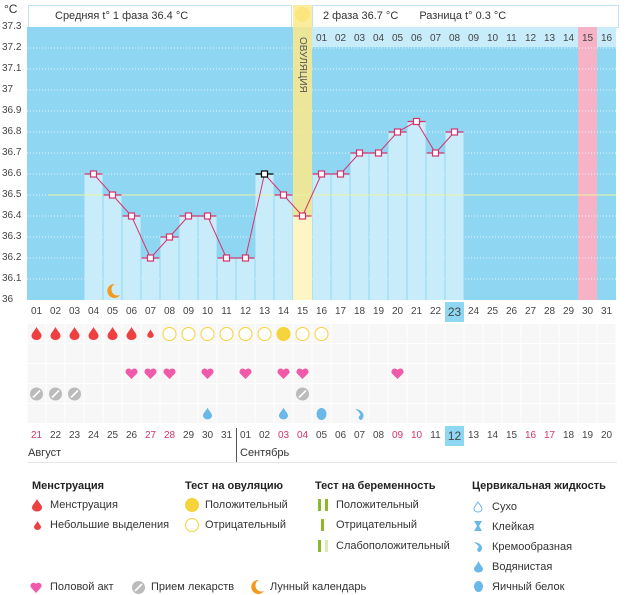  Describe the element at coordinates (150, 311) in the screenshot. I see `cycle-day-label: 07` at that location.